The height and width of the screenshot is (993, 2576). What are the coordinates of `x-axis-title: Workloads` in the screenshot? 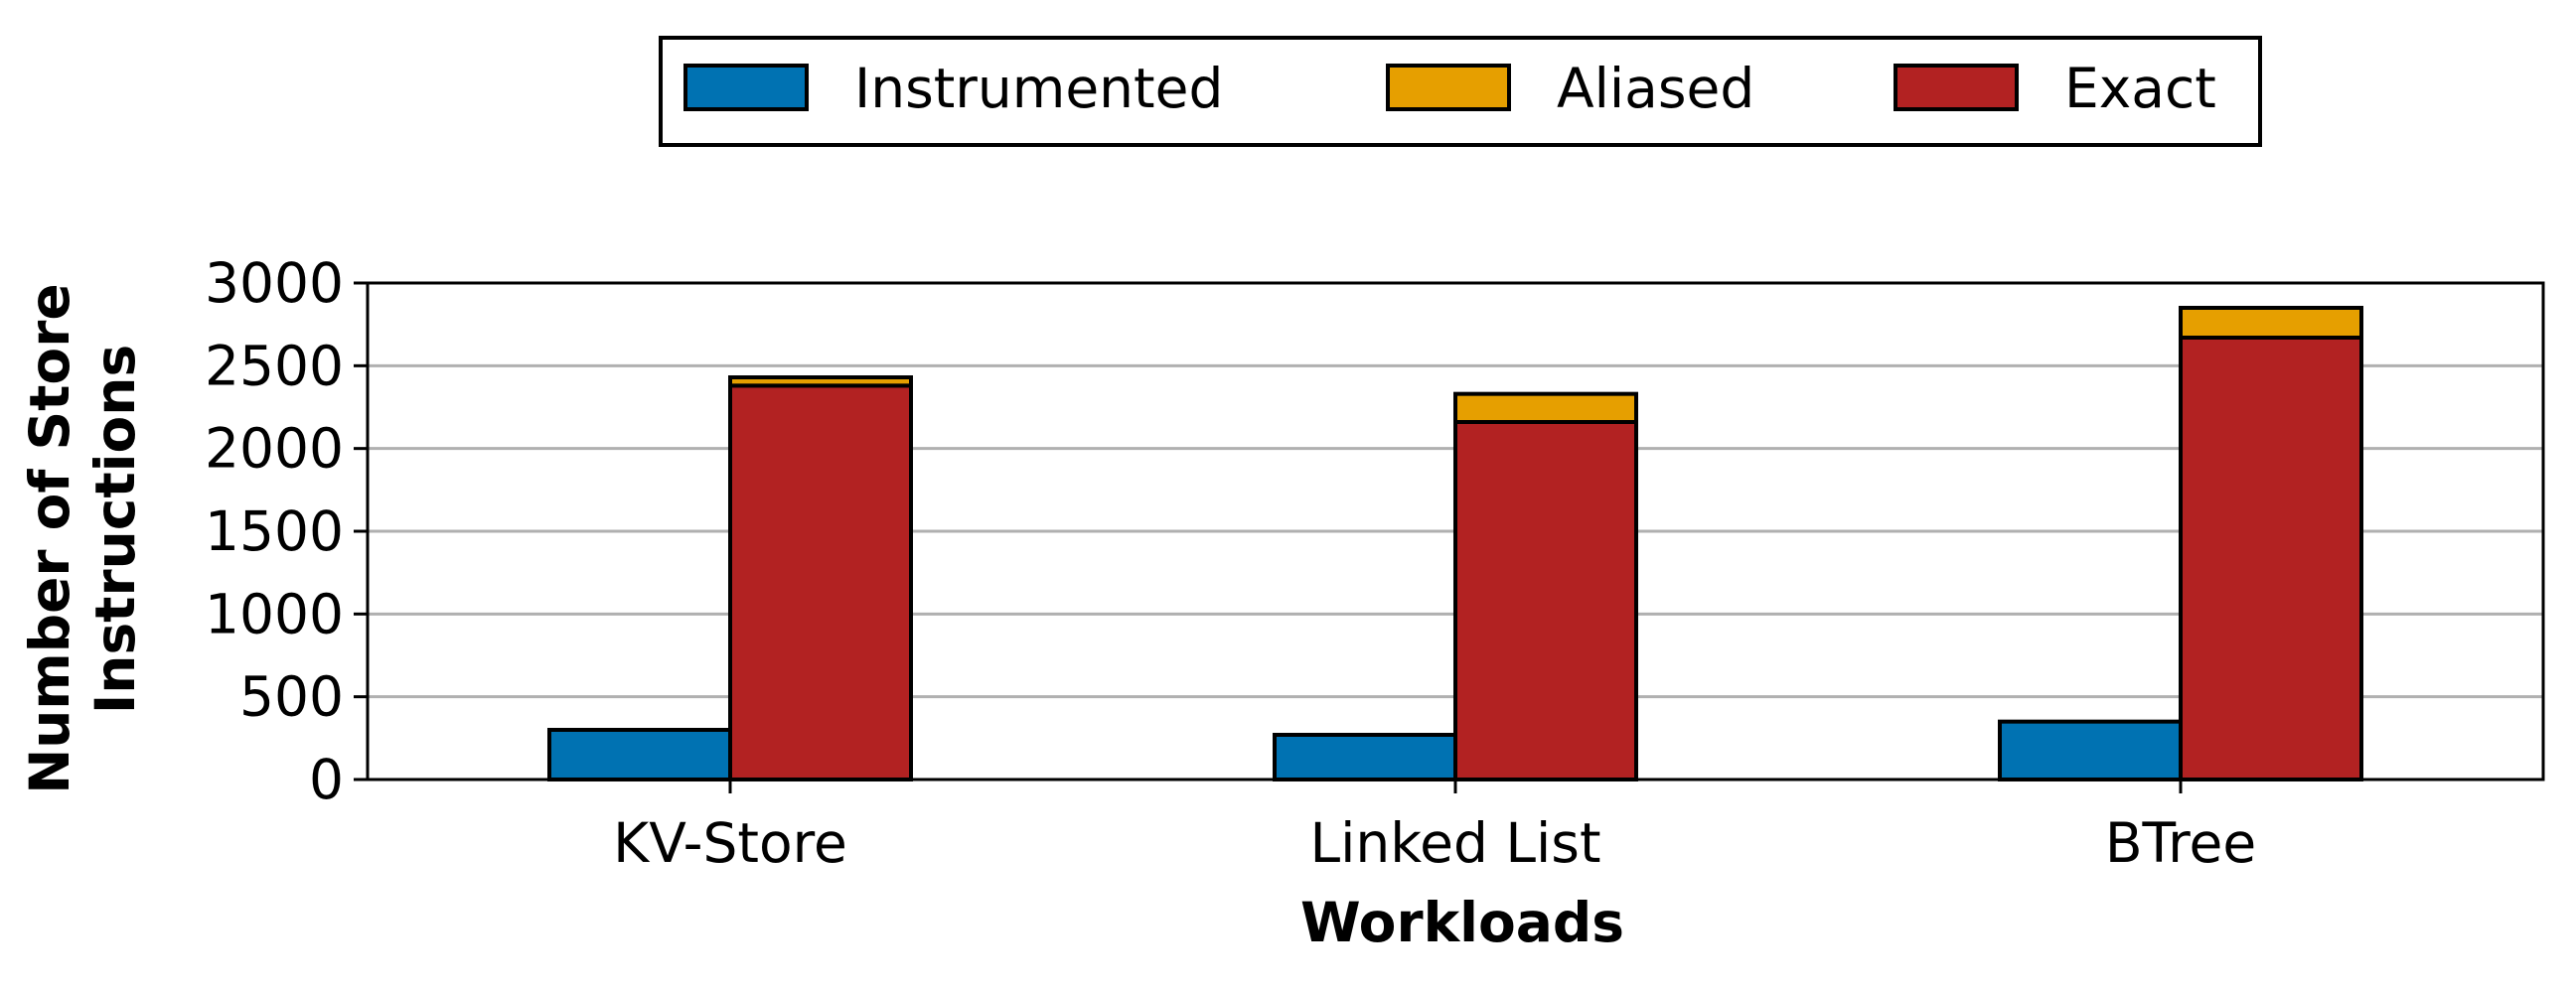 It's located at (1462, 922).